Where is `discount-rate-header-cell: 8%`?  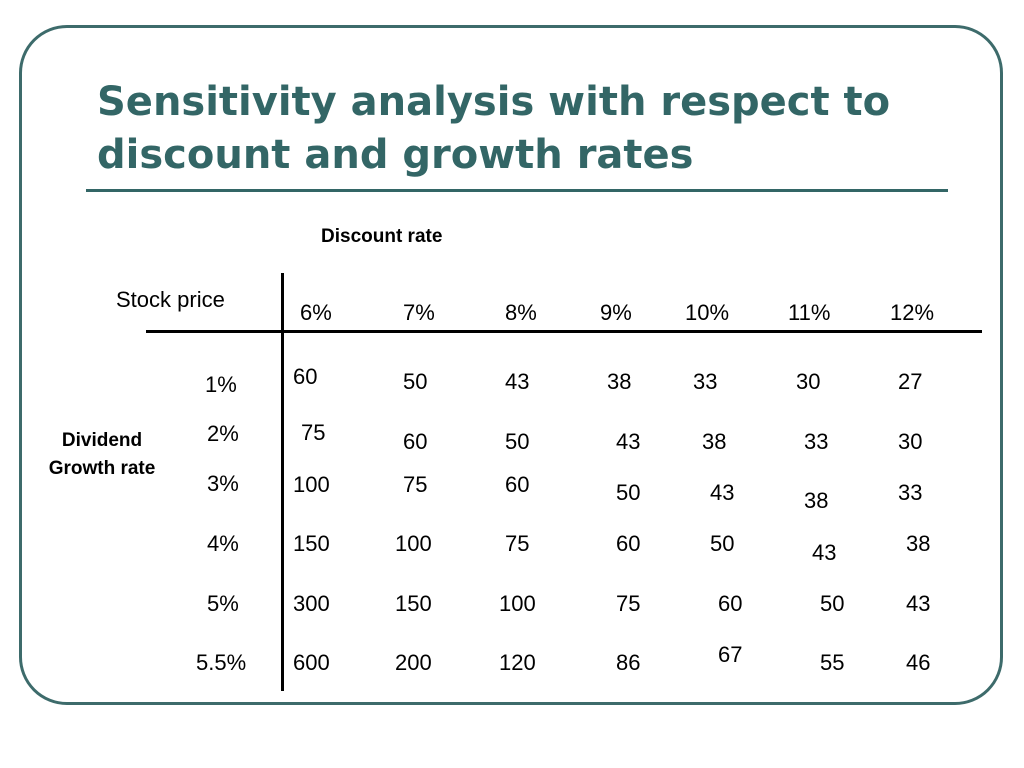
discount-rate-header-cell: 8% is located at coordinates (521, 312).